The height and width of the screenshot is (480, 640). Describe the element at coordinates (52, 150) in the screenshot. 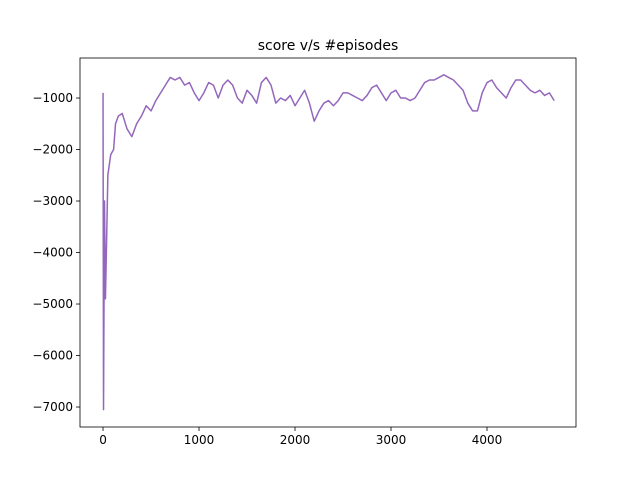

I see `y-tick-label: −2000` at that location.